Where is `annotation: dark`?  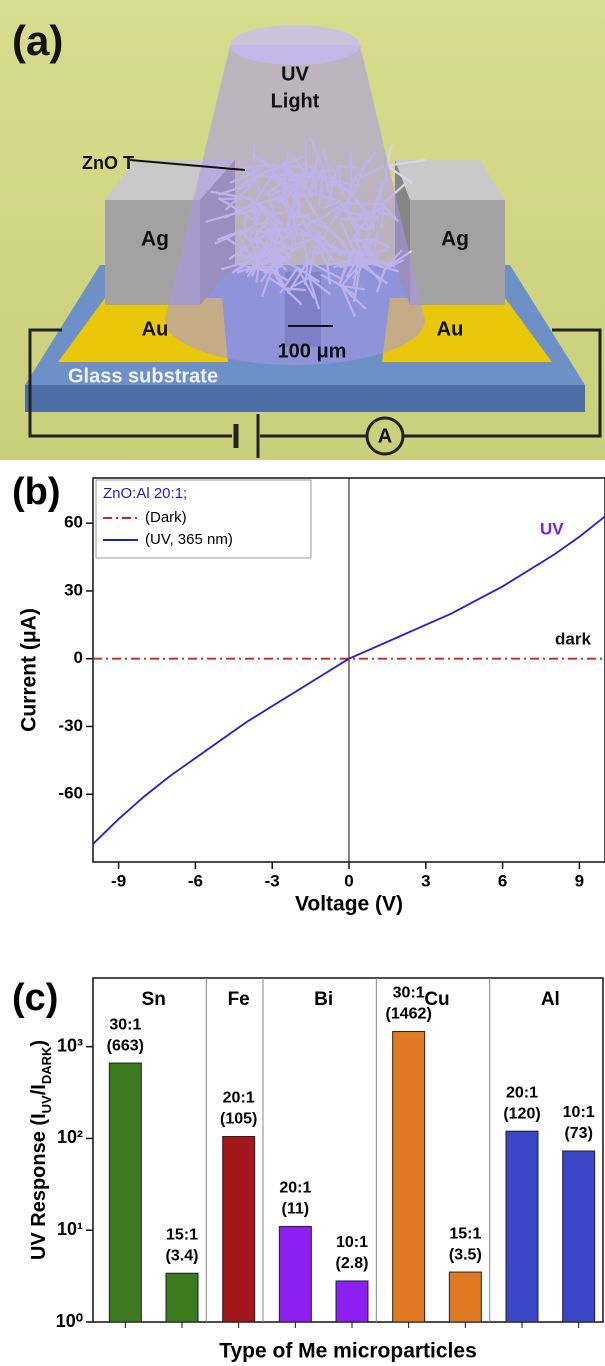
annotation: dark is located at coordinates (573, 638).